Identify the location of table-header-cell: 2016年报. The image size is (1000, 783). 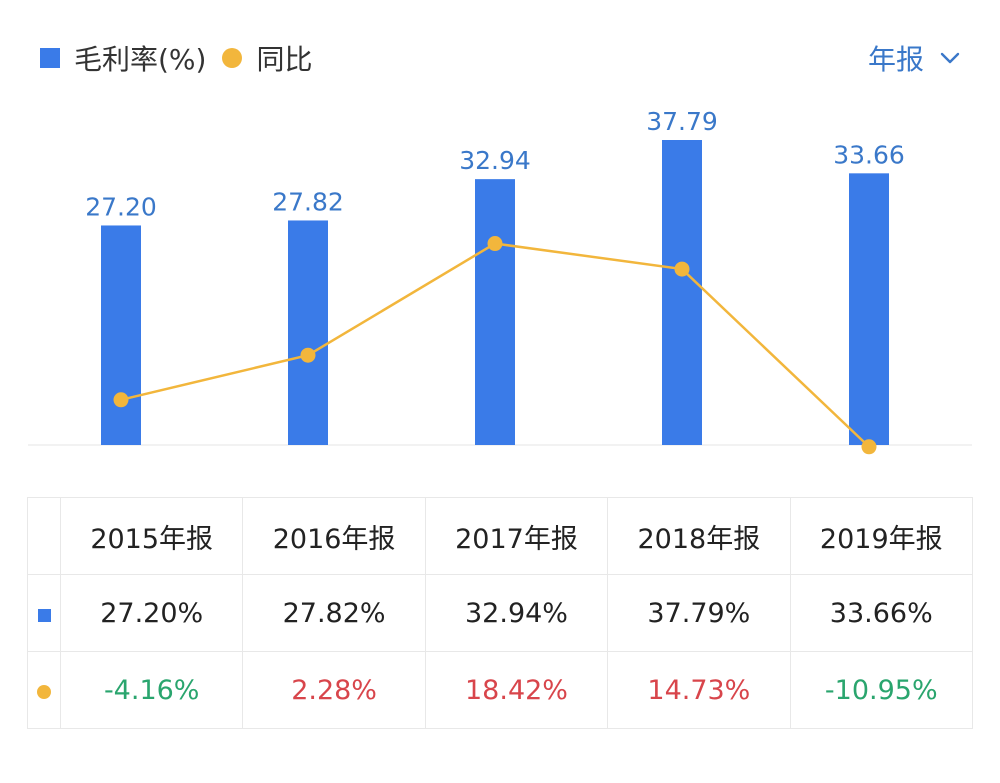
(334, 536).